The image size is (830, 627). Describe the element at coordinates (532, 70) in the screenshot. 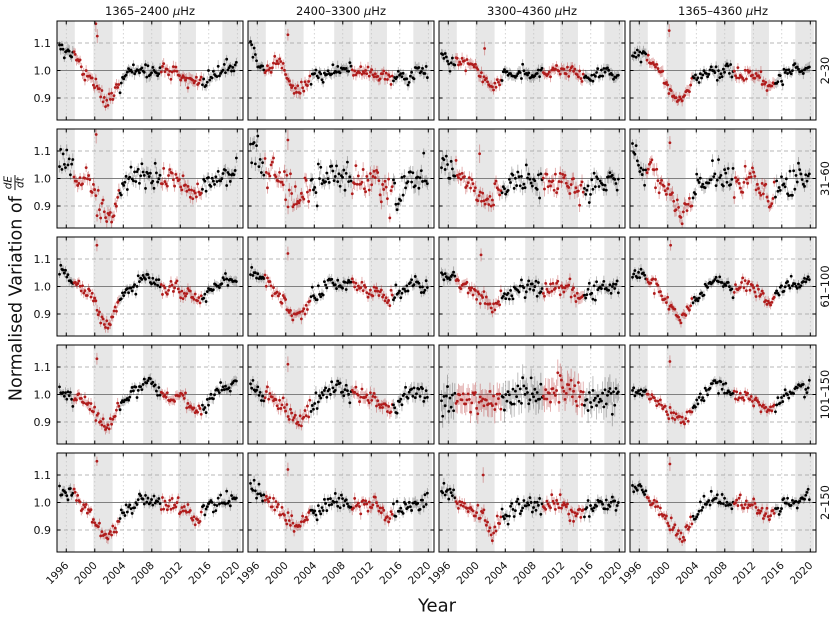

I see `panel-2–30-col3` at that location.